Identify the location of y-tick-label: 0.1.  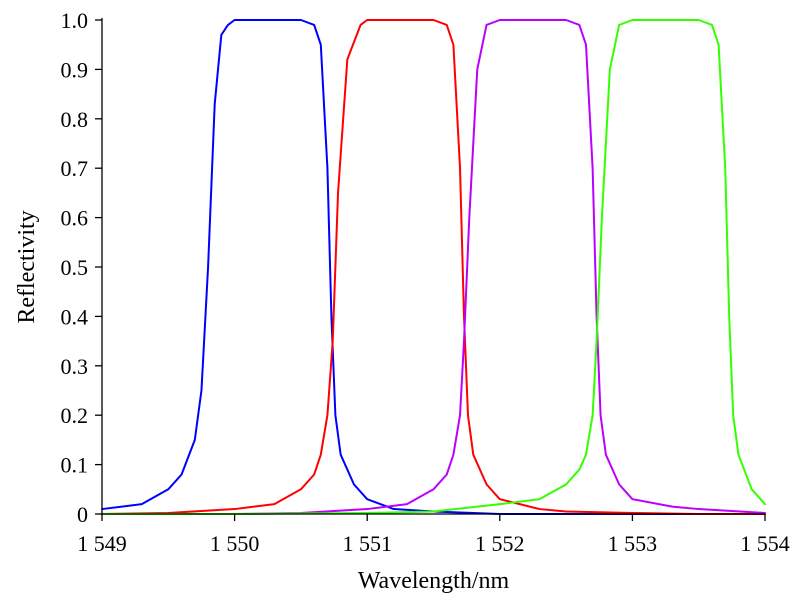
(75, 465).